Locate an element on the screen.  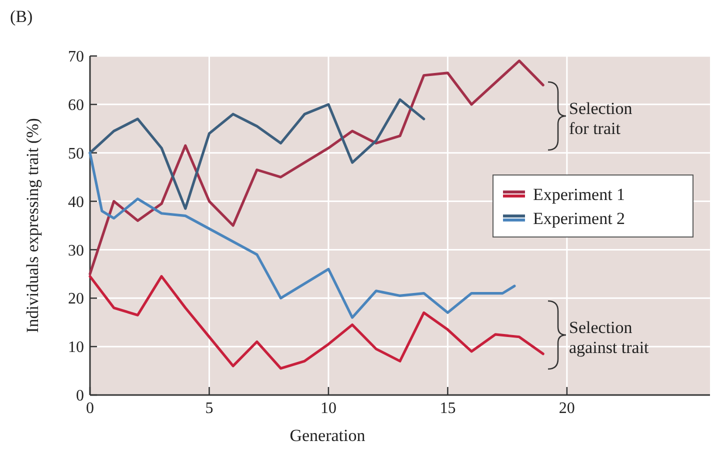
y-tick-label: 0 is located at coordinates (80, 396).